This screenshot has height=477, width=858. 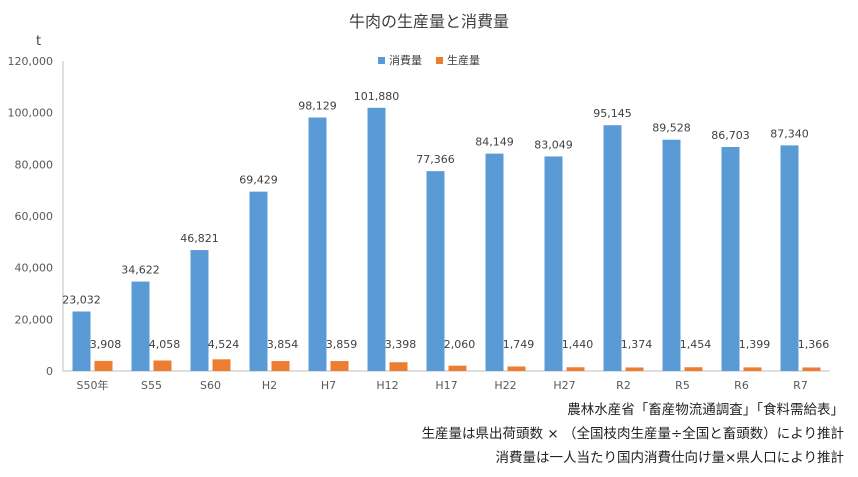 What do you see at coordinates (401, 344) in the screenshot?
I see `production-value-label: 3,398` at bounding box center [401, 344].